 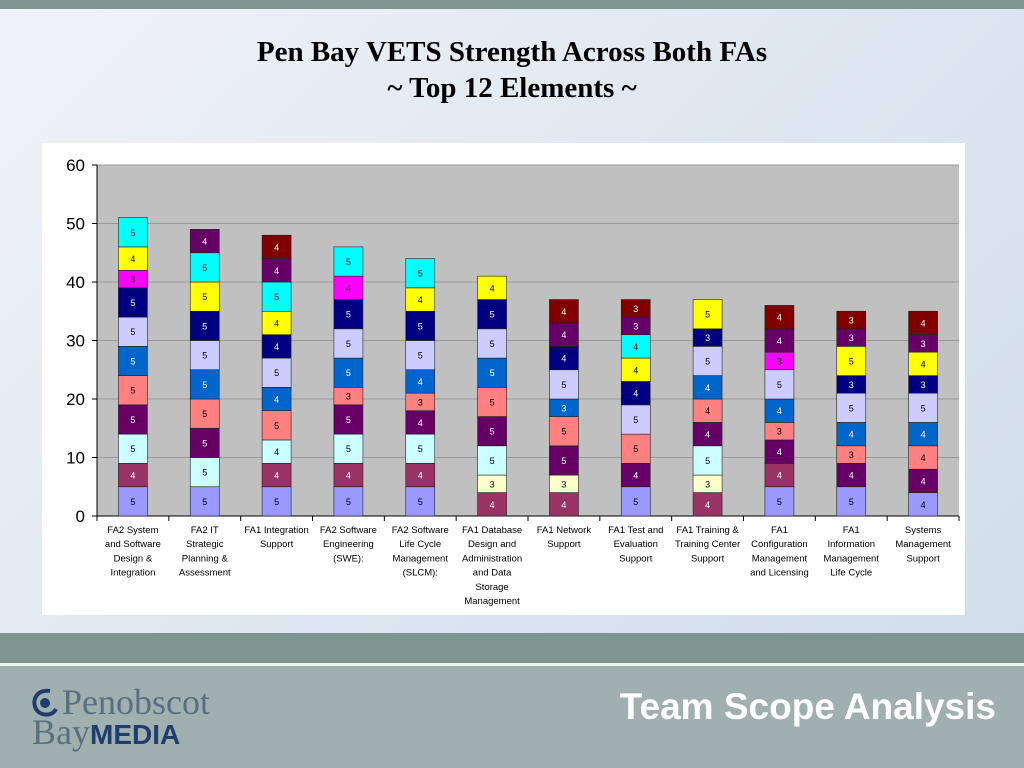 What do you see at coordinates (132, 280) in the screenshot?
I see `bar-1-segment-9-label: 3` at bounding box center [132, 280].